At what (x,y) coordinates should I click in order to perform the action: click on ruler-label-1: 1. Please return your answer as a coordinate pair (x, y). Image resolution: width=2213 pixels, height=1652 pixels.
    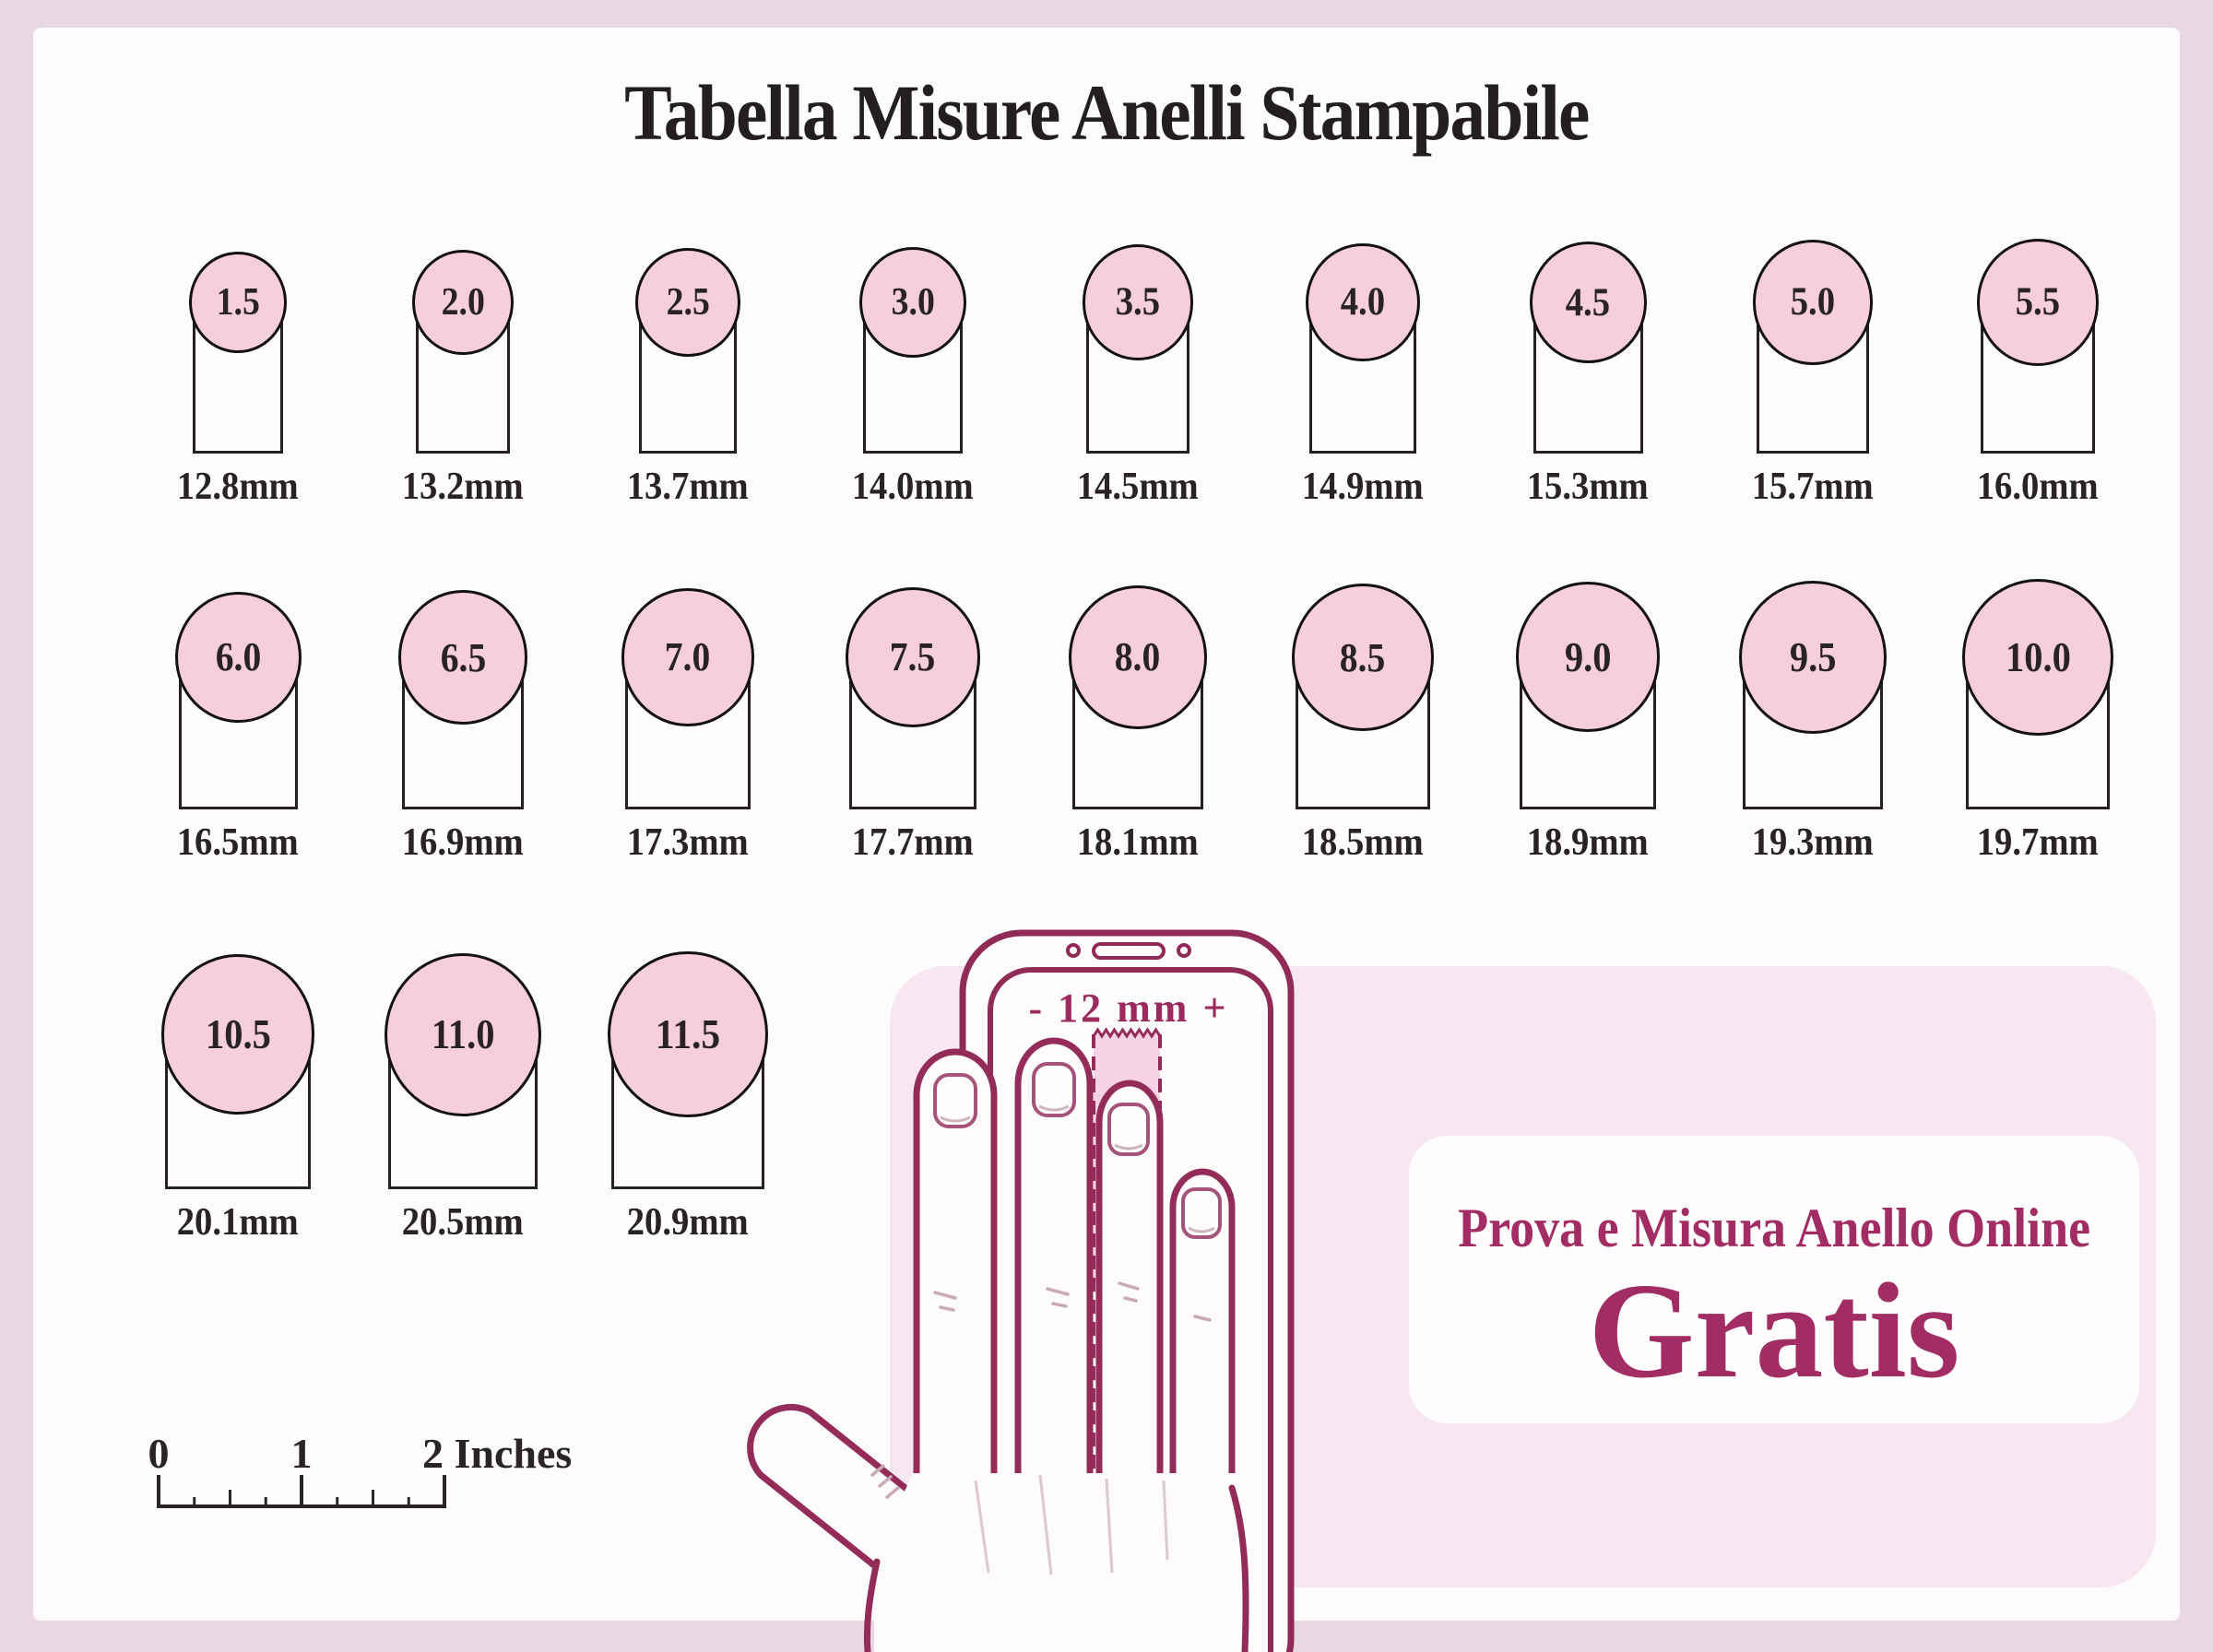
    Looking at the image, I should click on (302, 1453).